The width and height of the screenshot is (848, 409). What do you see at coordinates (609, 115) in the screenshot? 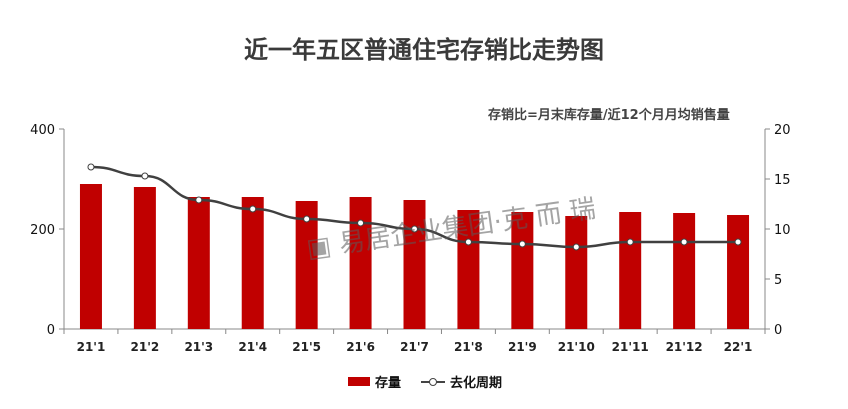
I see `chart-annotation: 存销比=月末库存量/近12个月月均销售量` at bounding box center [609, 115].